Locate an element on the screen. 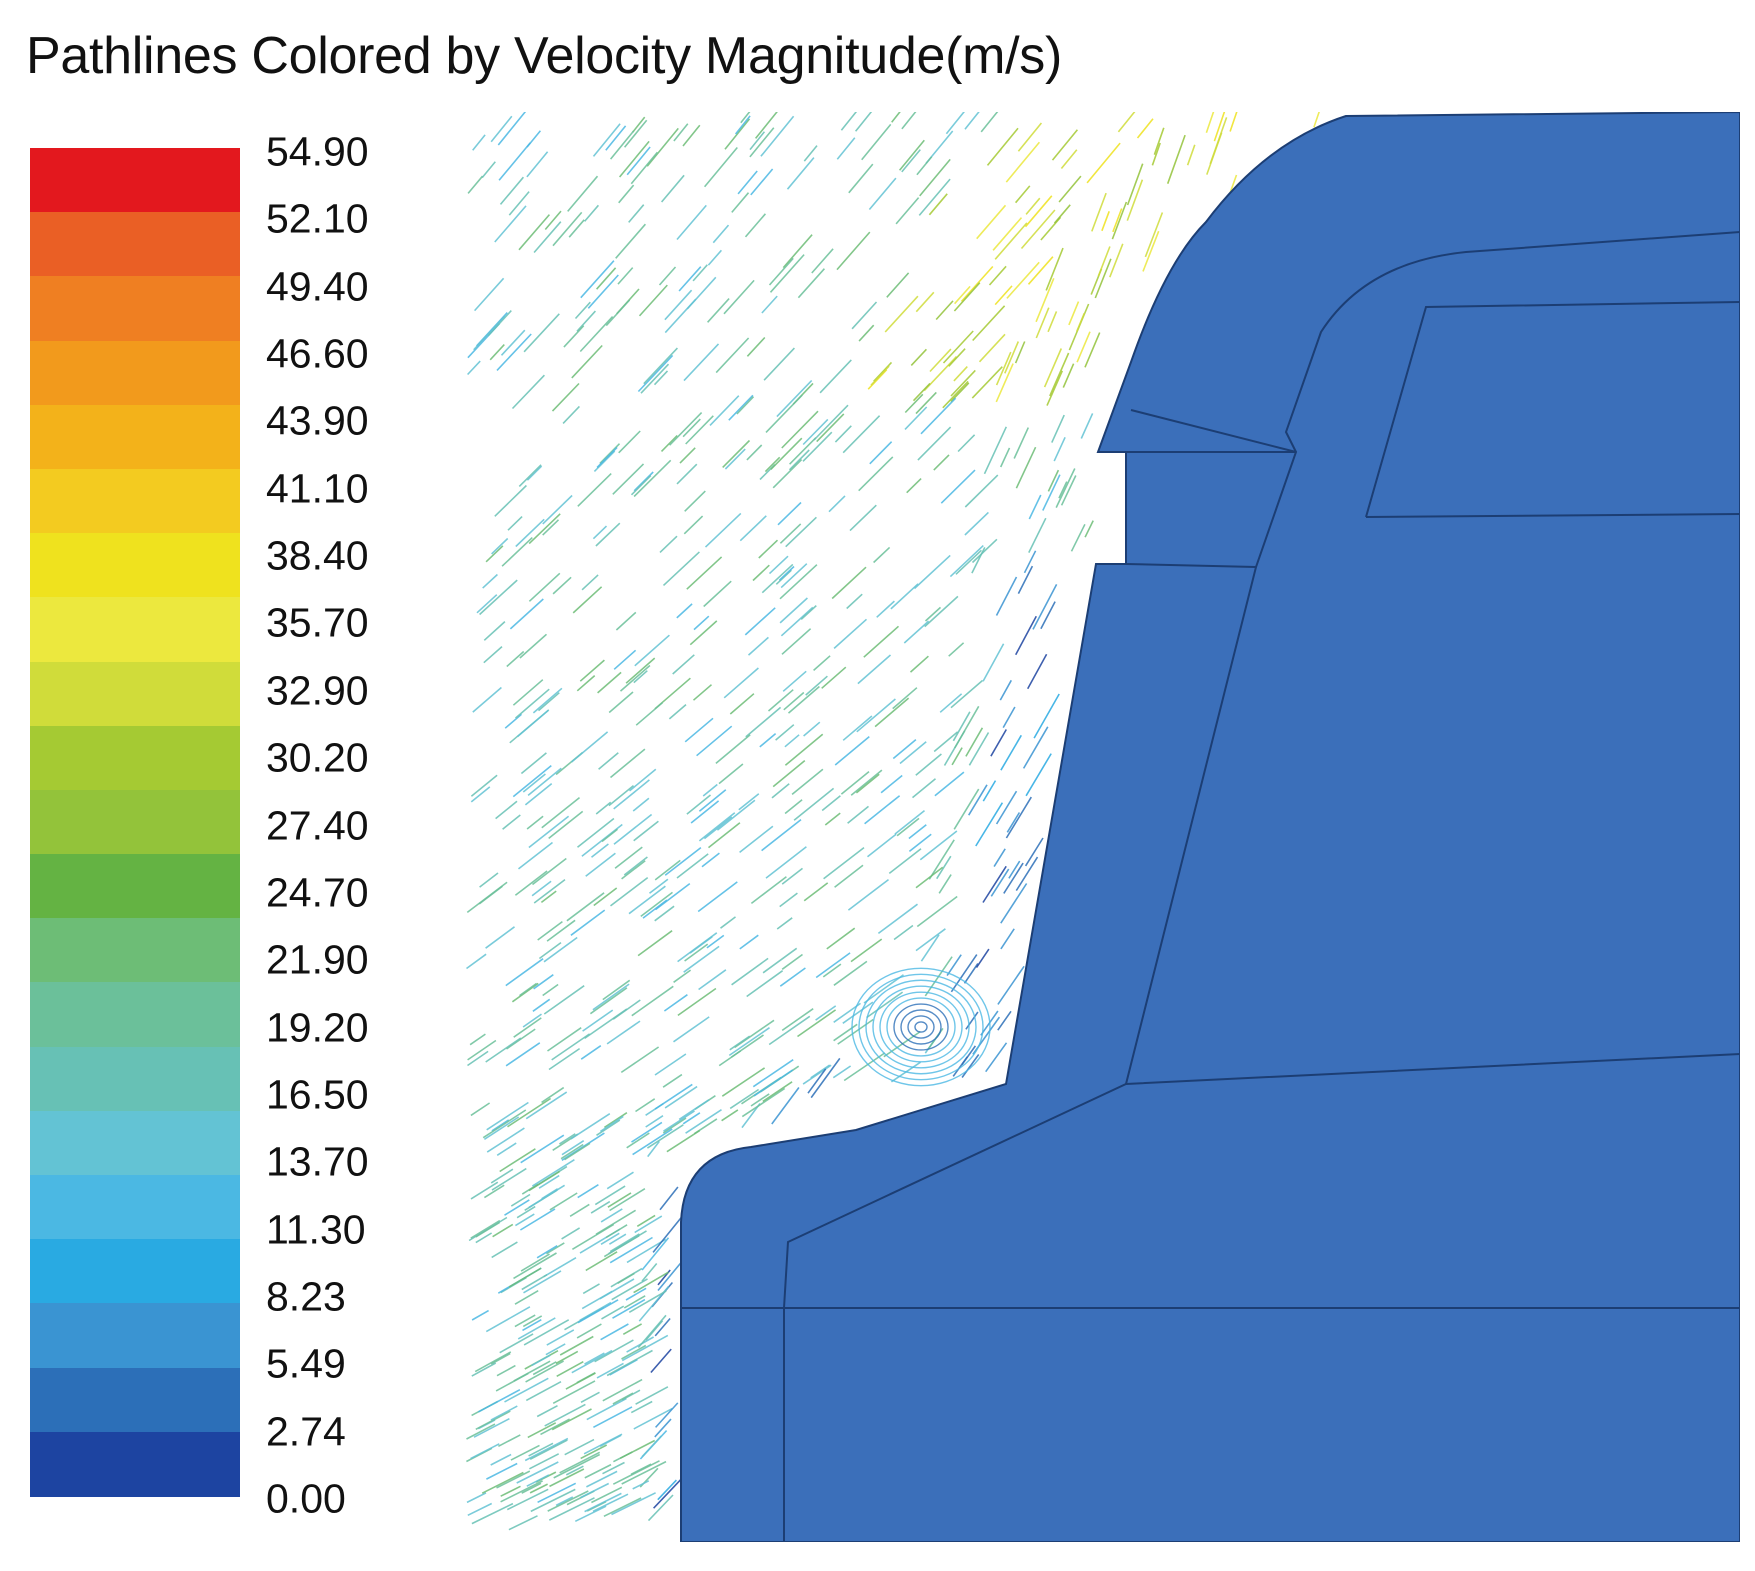 The height and width of the screenshot is (1571, 1755). colorbar-label: 49.40 is located at coordinates (317, 286).